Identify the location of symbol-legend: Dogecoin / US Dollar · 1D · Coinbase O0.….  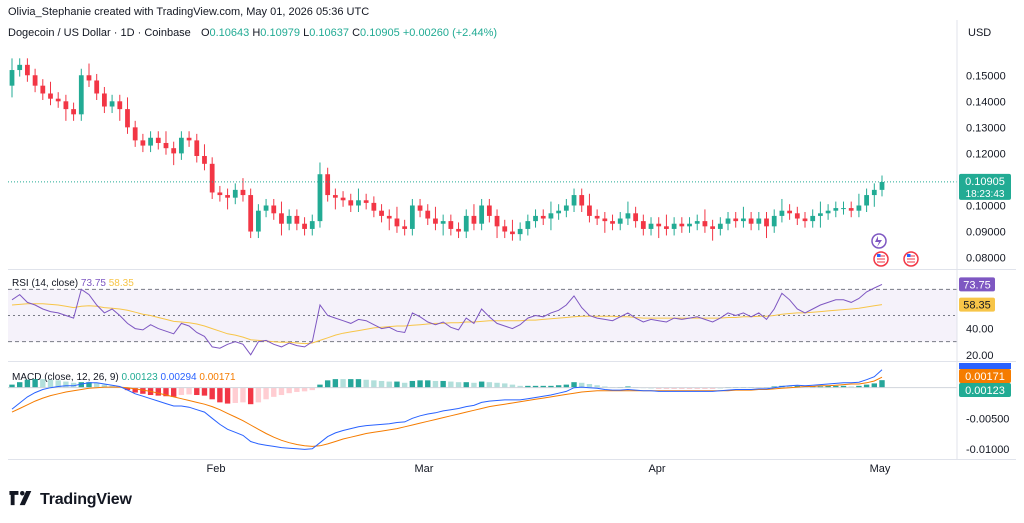
(252, 33).